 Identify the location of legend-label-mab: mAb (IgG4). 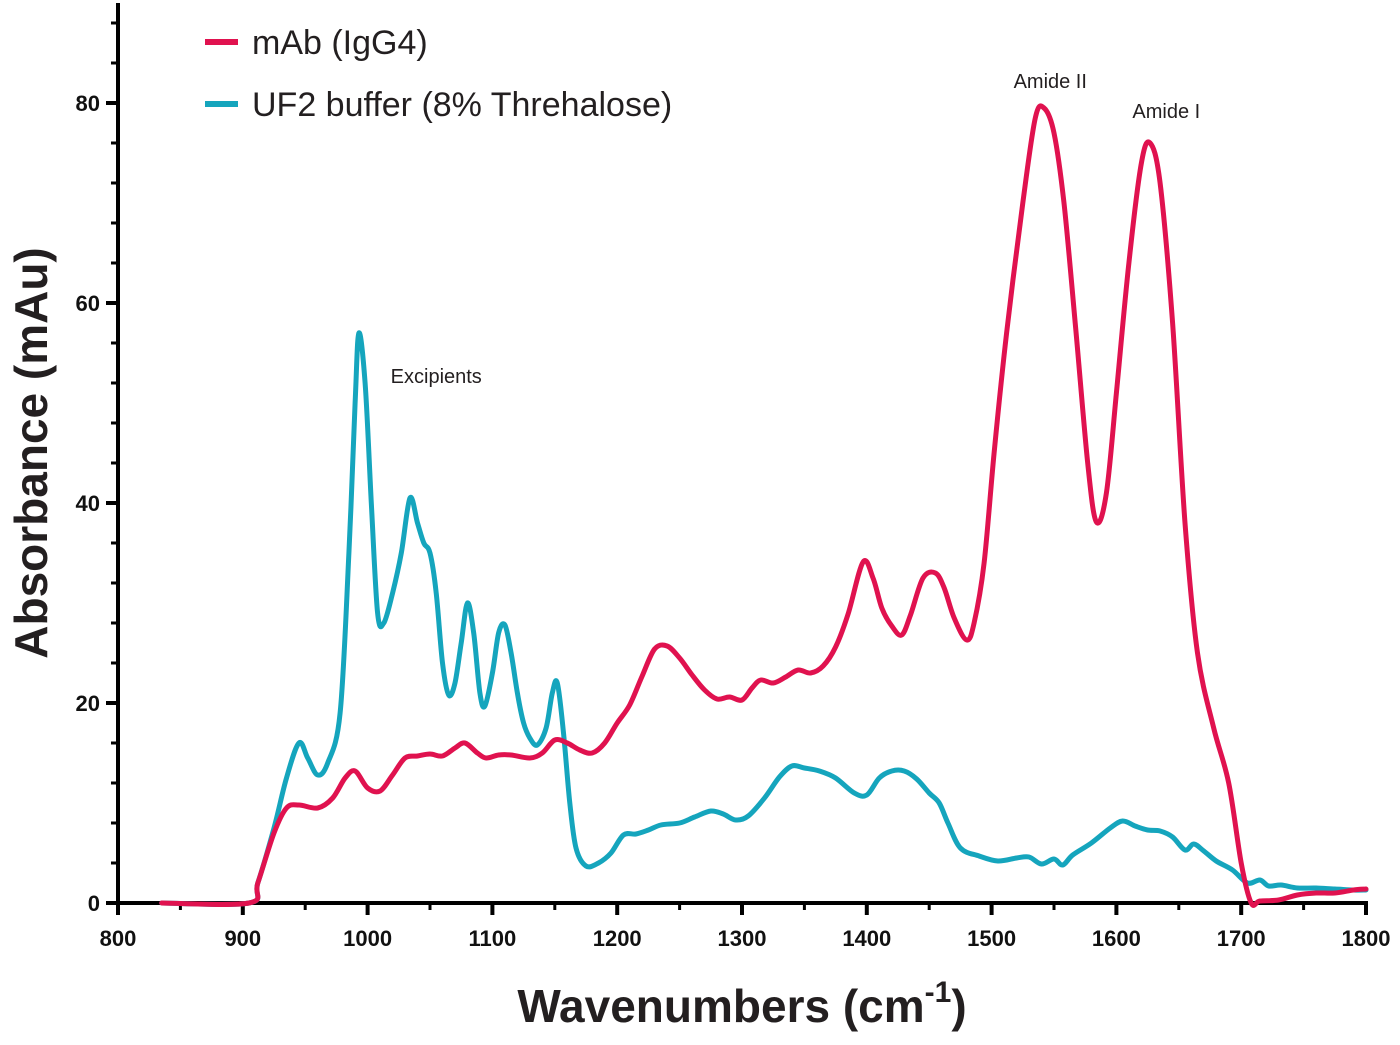
(340, 43).